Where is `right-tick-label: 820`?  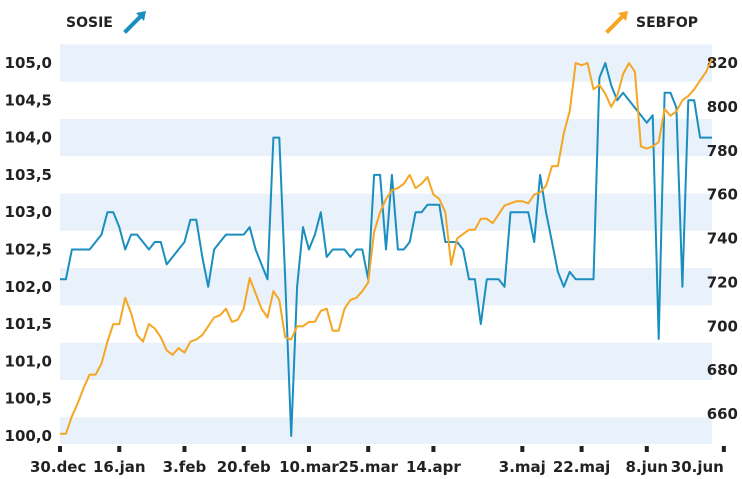 right-tick-label: 820 is located at coordinates (722, 63).